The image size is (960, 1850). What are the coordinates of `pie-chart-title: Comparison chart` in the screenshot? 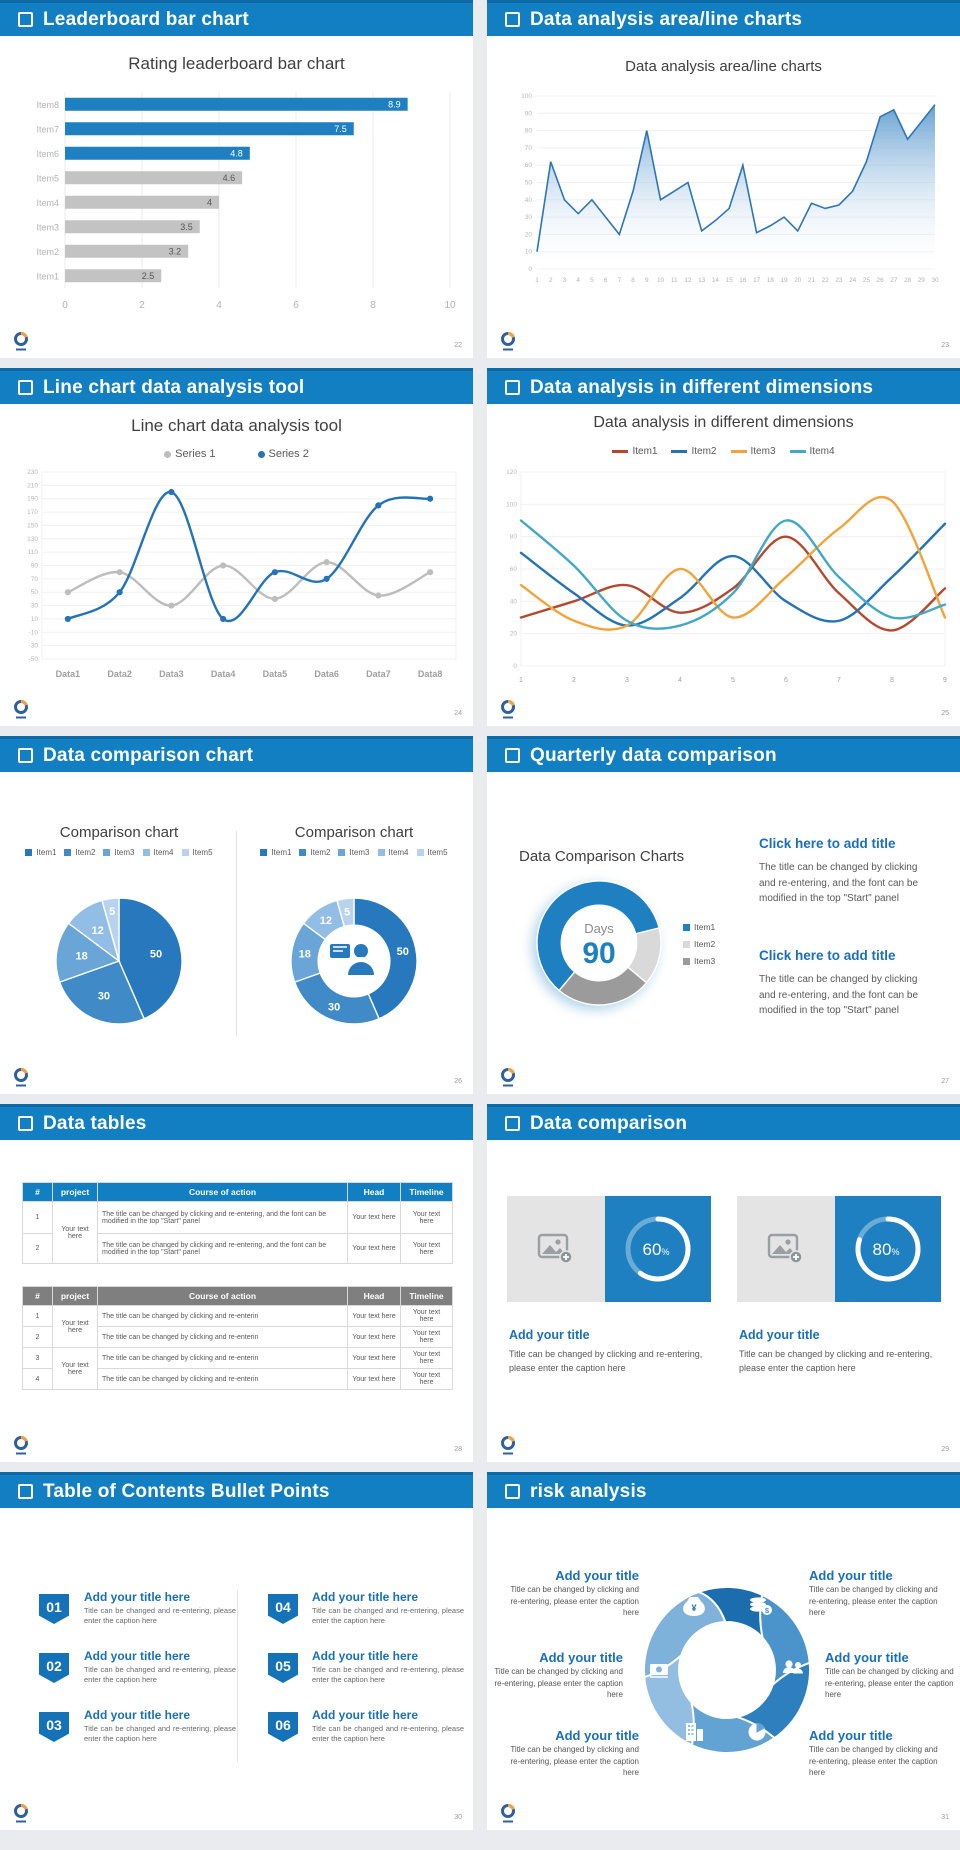 It's located at (119, 832).